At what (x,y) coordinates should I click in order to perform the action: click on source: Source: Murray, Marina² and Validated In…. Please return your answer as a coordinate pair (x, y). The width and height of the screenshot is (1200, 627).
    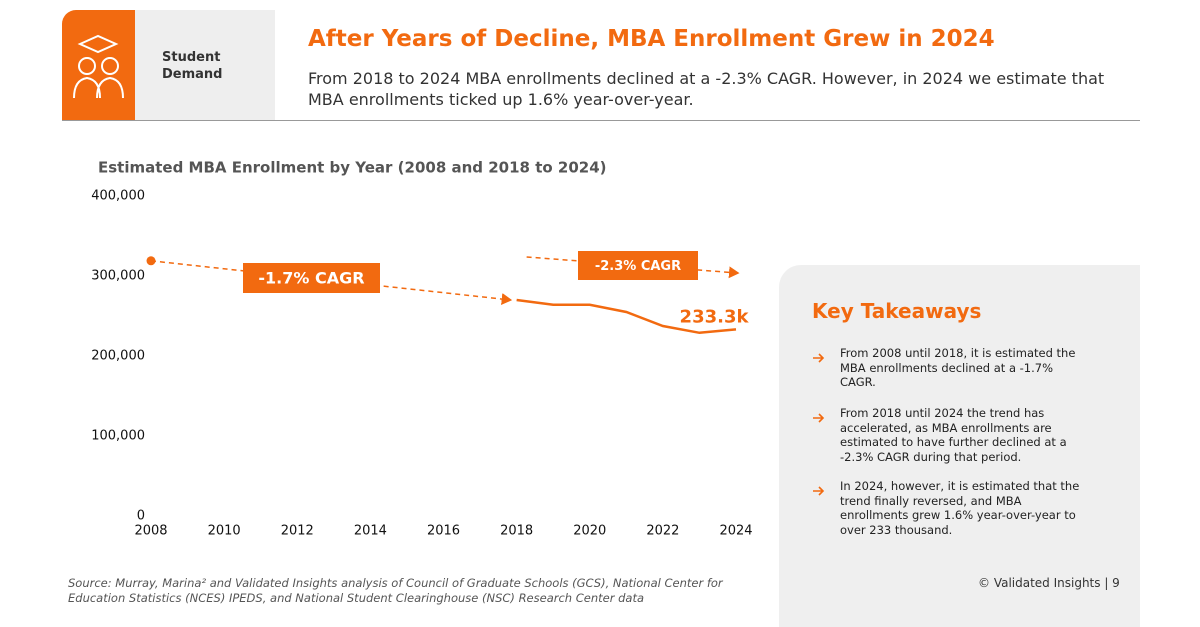
    Looking at the image, I should click on (395, 590).